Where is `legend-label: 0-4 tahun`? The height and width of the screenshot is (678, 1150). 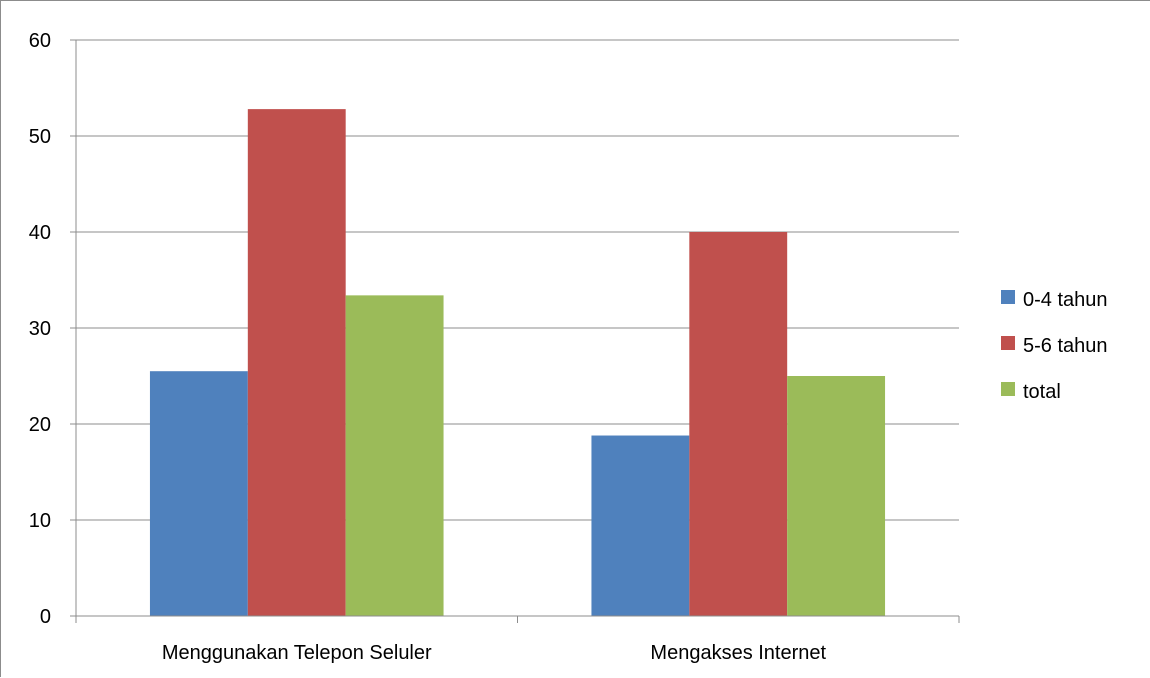 legend-label: 0-4 tahun is located at coordinates (1065, 300).